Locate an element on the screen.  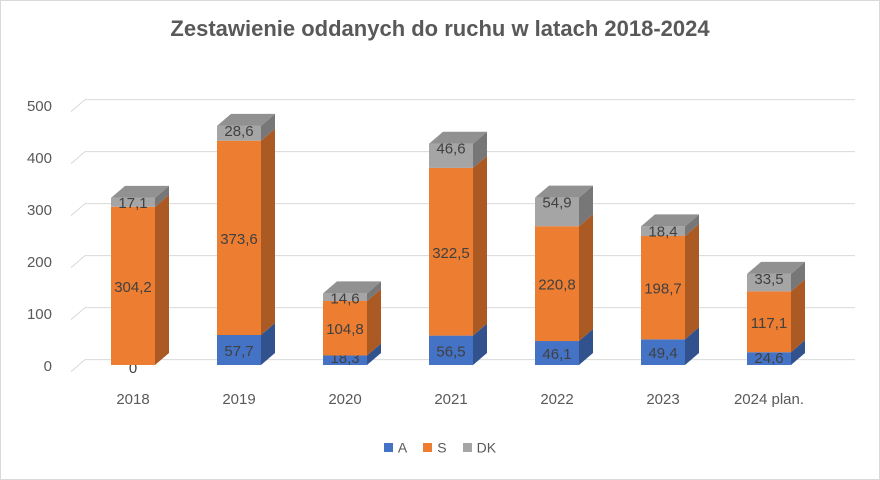
x-tick-label: 2021 is located at coordinates (450, 399).